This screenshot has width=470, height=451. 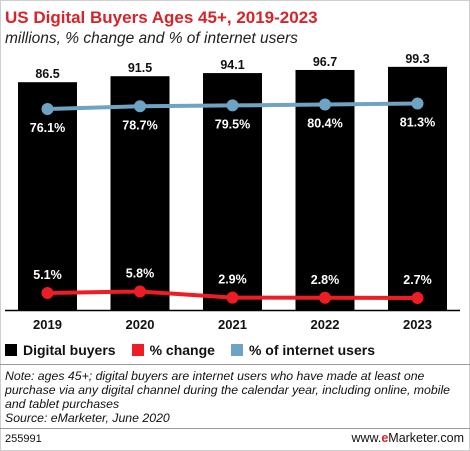 What do you see at coordinates (232, 124) in the screenshot?
I see `pct-internet-users-label: 79.5%` at bounding box center [232, 124].